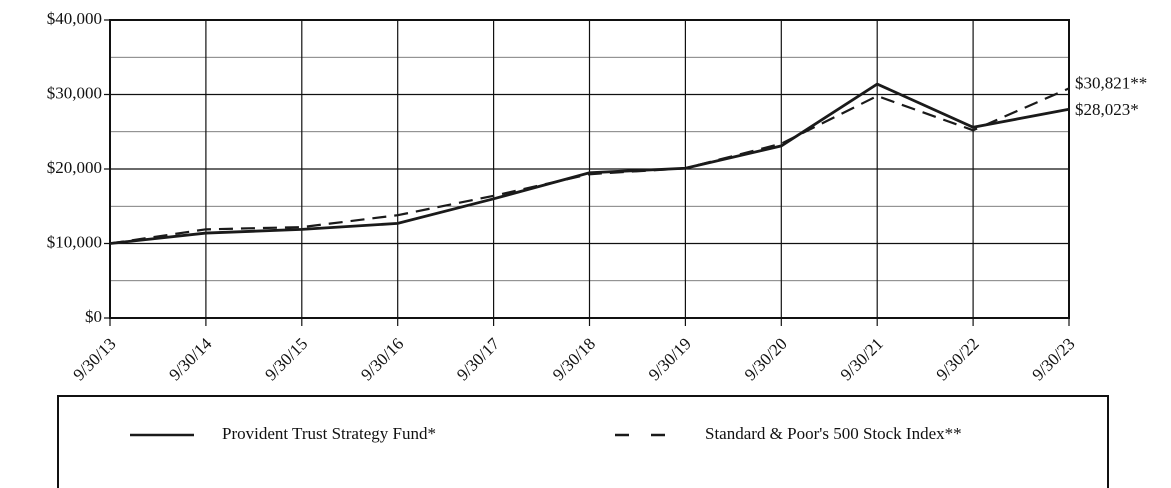 The width and height of the screenshot is (1171, 488). Describe the element at coordinates (94, 359) in the screenshot. I see `x-tick-label: 9/30/13` at that location.